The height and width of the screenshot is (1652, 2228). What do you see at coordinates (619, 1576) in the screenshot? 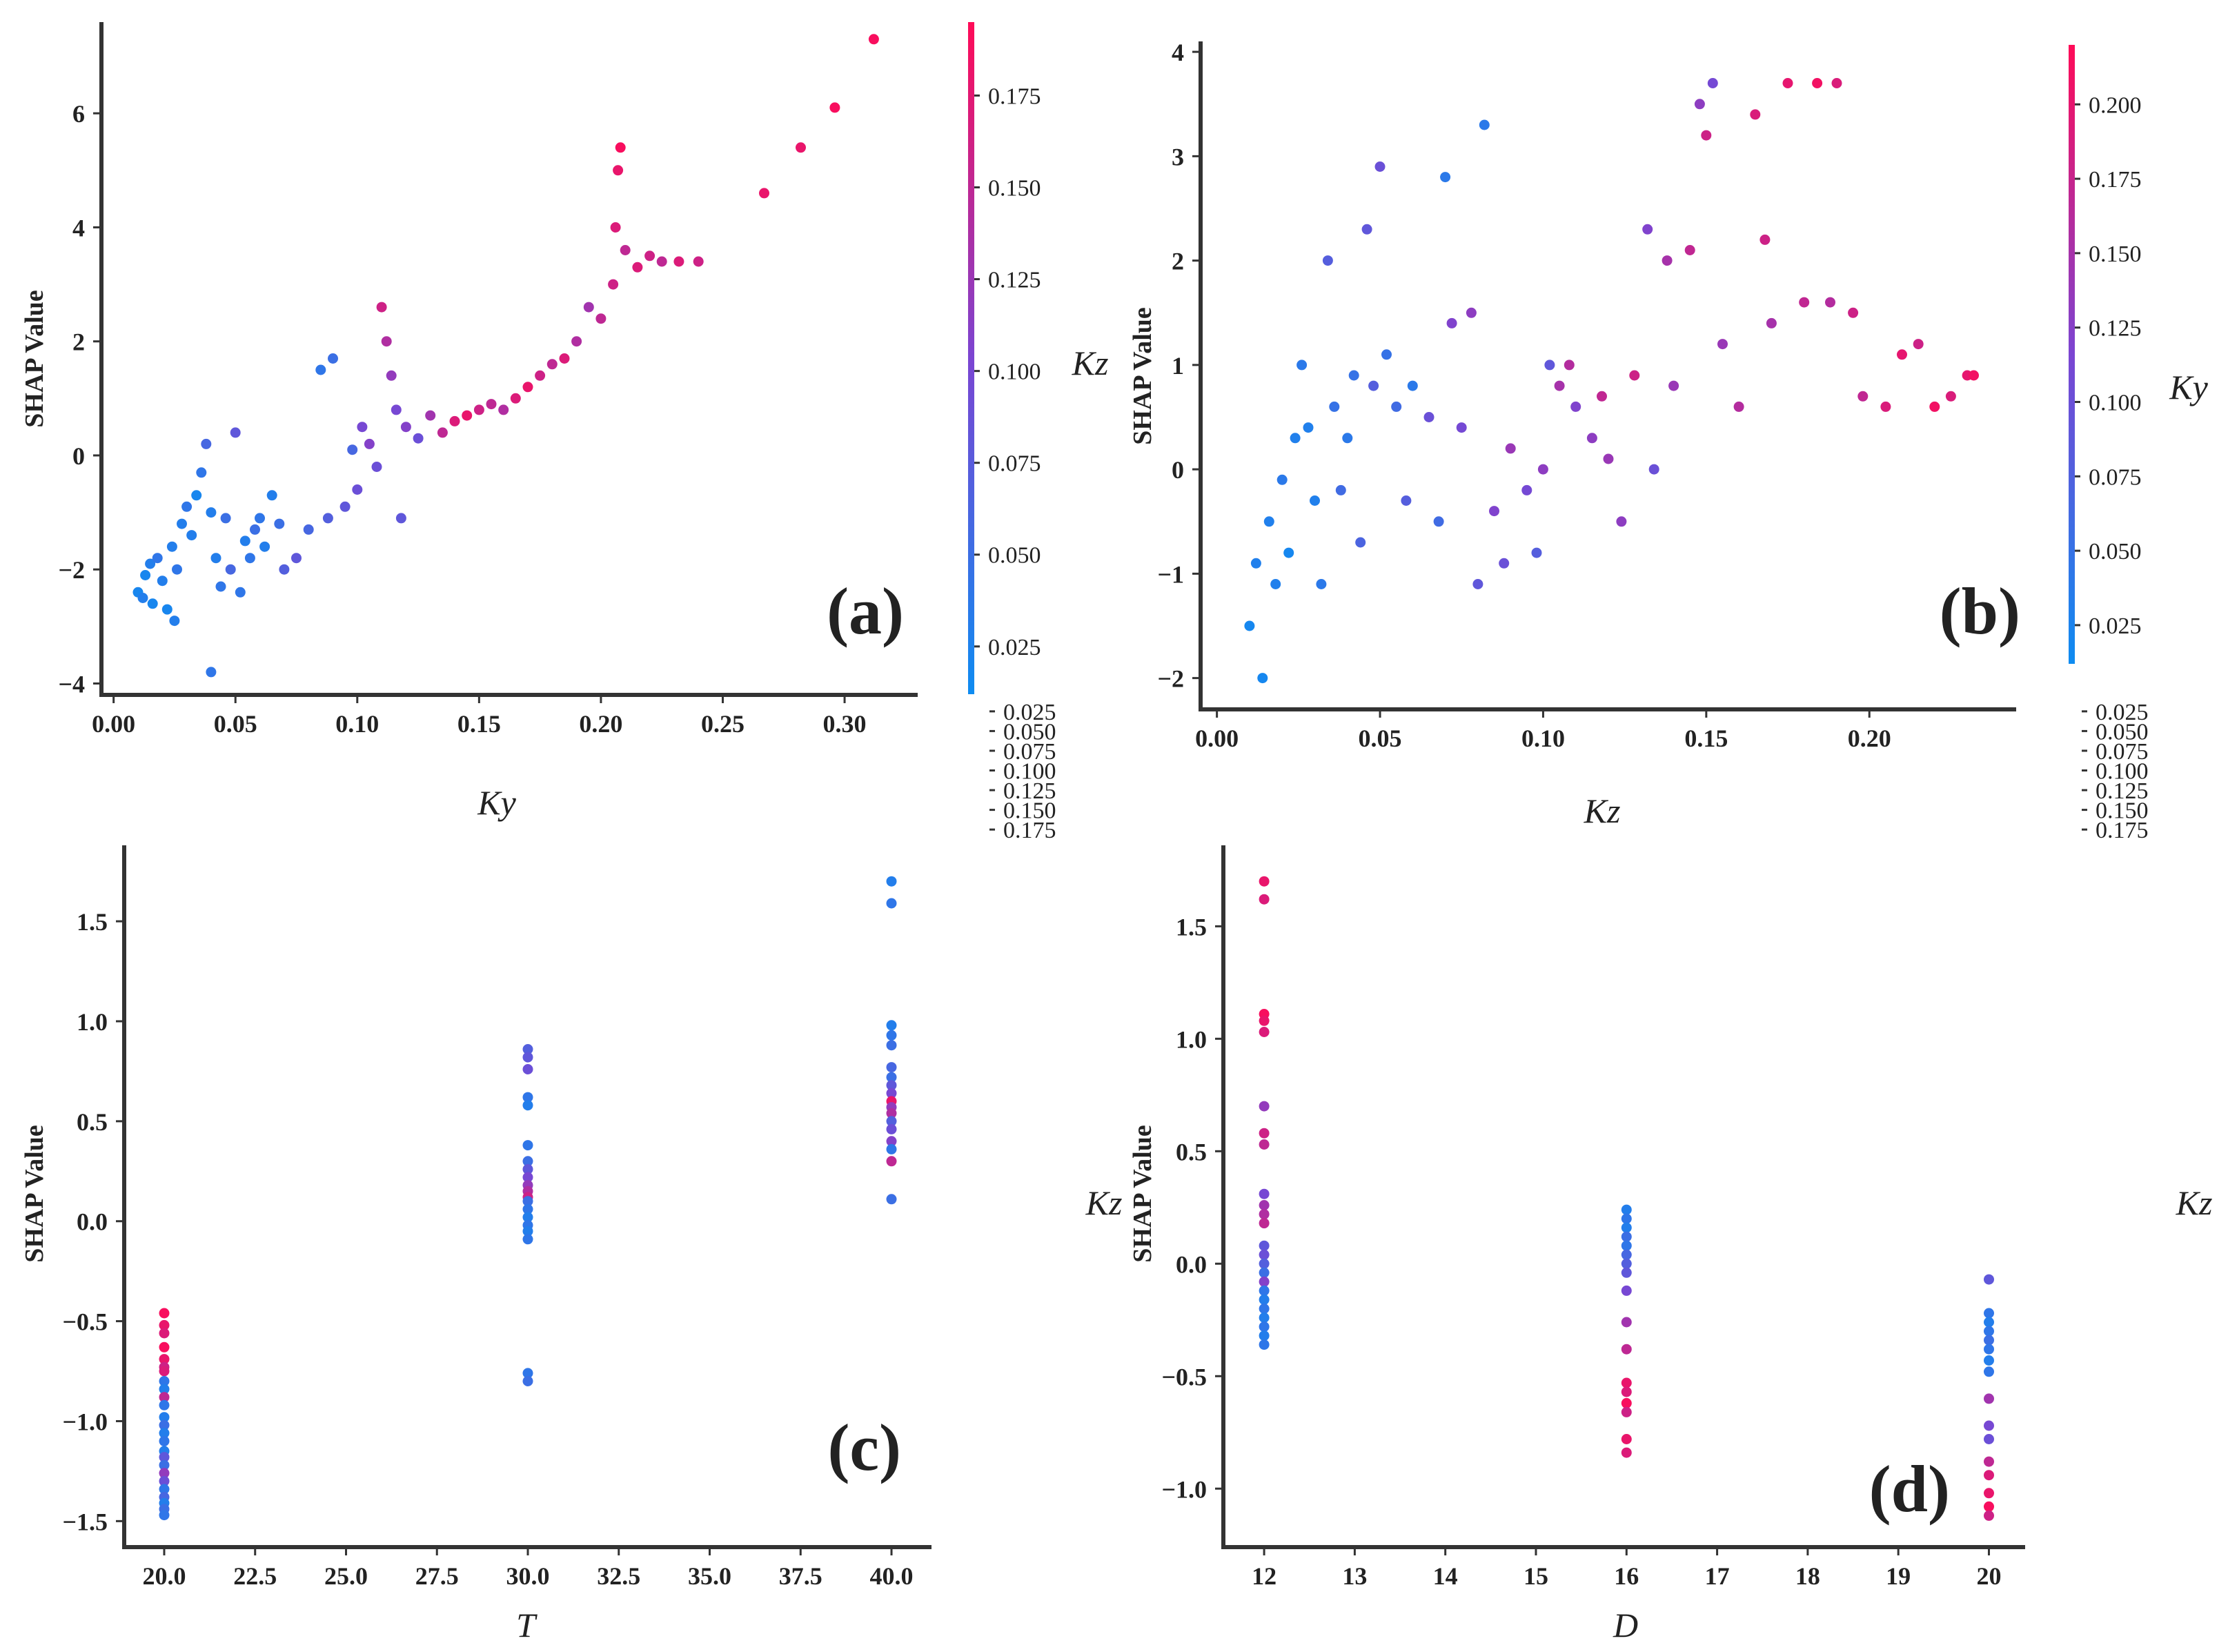
I see `x-tick-label: 32.5` at bounding box center [619, 1576].